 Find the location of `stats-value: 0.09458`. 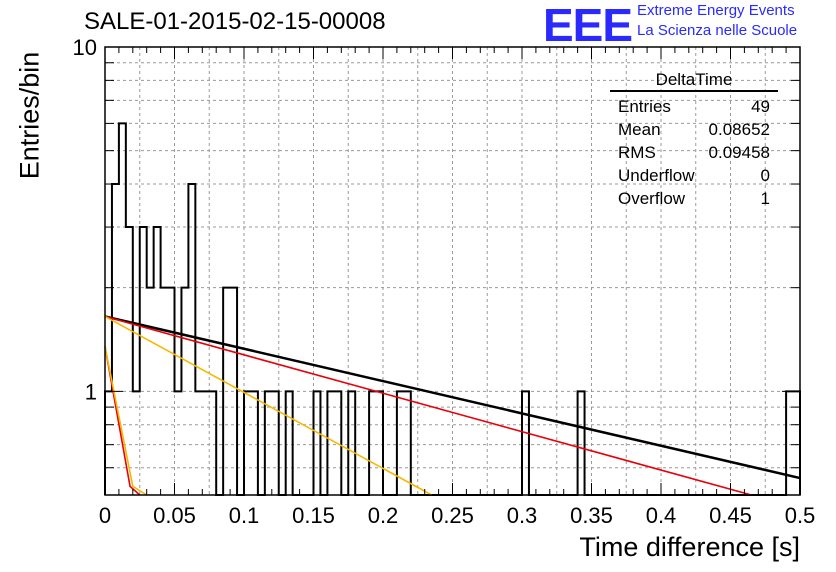

stats-value: 0.09458 is located at coordinates (739, 152).